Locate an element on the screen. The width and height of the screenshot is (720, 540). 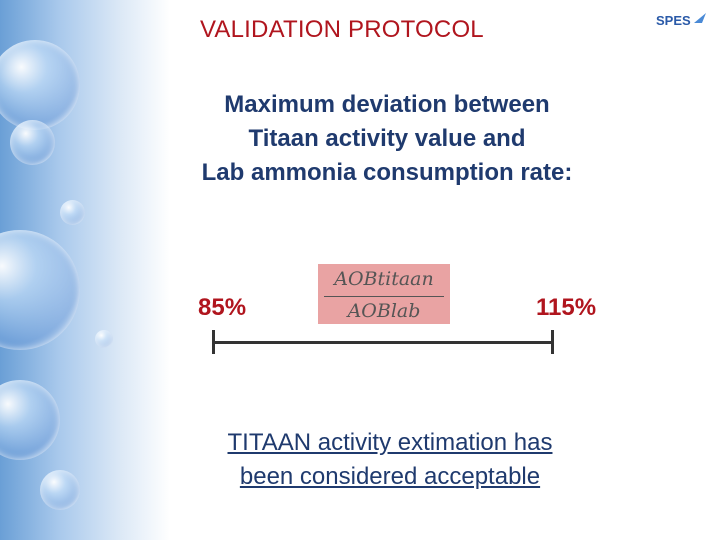
spes-logo: SPES is located at coordinates (681, 20).